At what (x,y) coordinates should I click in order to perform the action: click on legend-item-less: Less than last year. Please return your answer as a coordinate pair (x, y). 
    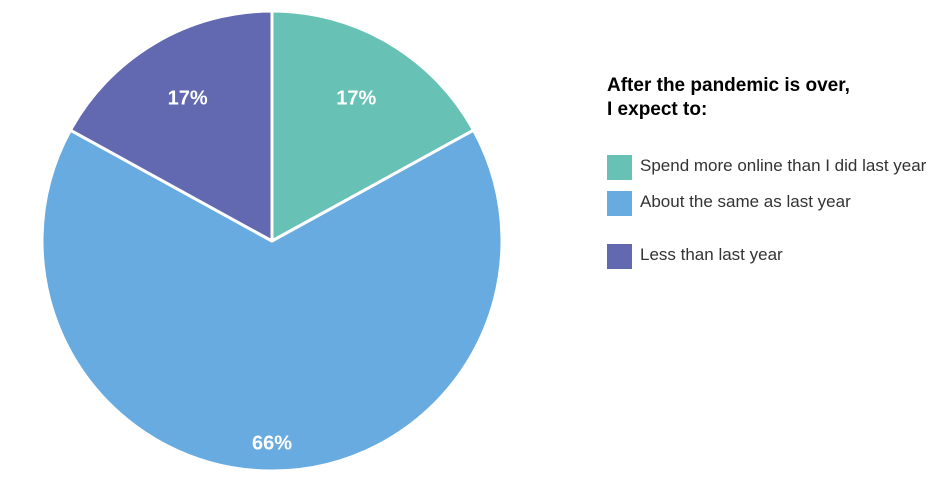
    Looking at the image, I should click on (769, 256).